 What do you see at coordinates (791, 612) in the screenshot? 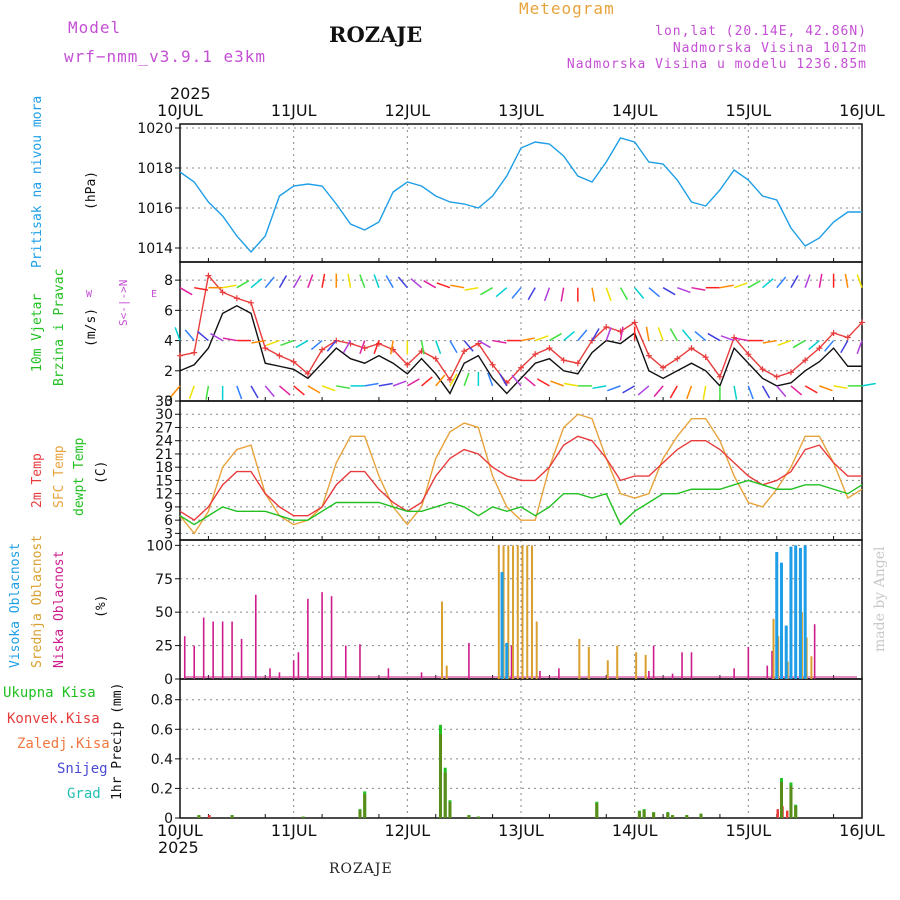
I see `high-cloud-bar` at bounding box center [791, 612].